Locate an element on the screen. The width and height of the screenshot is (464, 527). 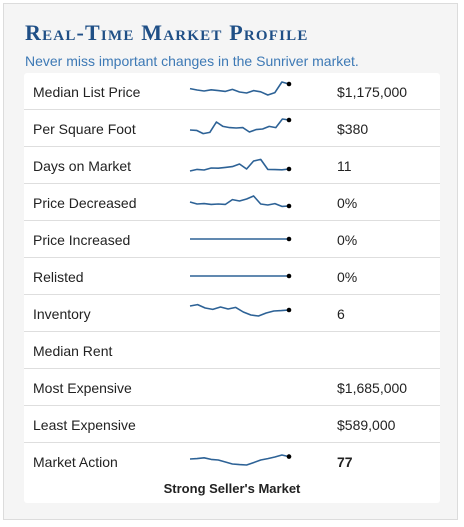
stat-value: $589,000 is located at coordinates (366, 425).